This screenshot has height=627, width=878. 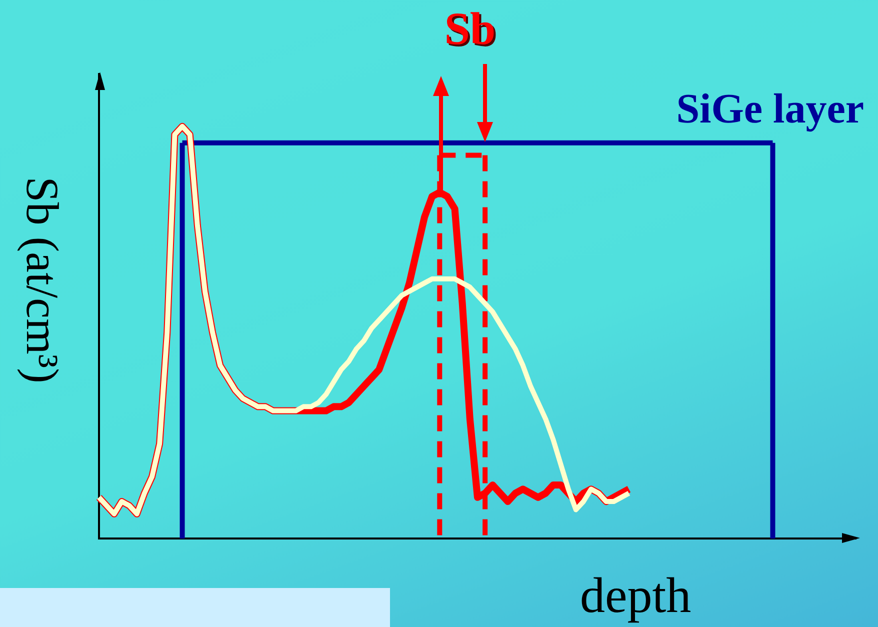 I want to click on y-axis-title: Sb (at/cm³), so click(x=42, y=280).